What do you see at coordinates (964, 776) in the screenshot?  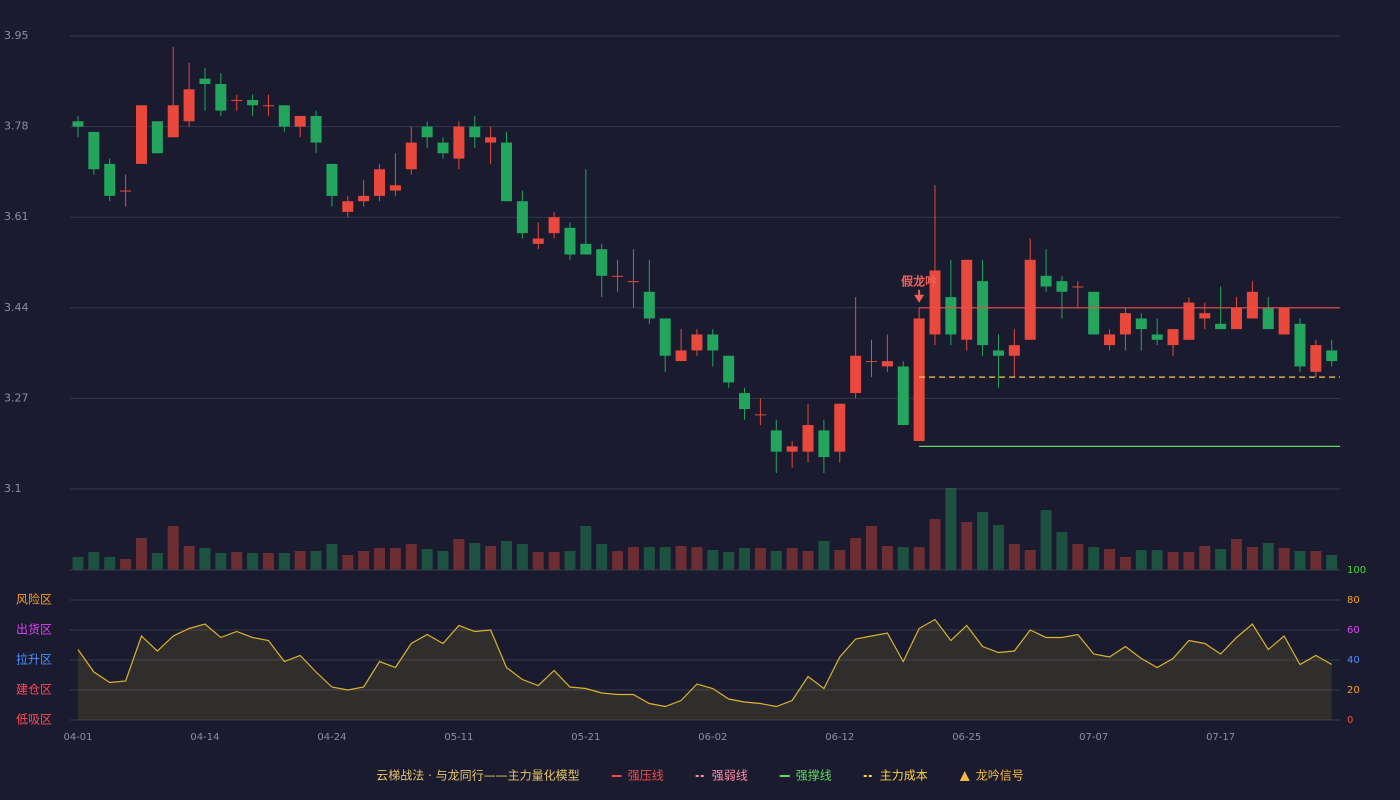 I see `legend-swatch` at bounding box center [964, 776].